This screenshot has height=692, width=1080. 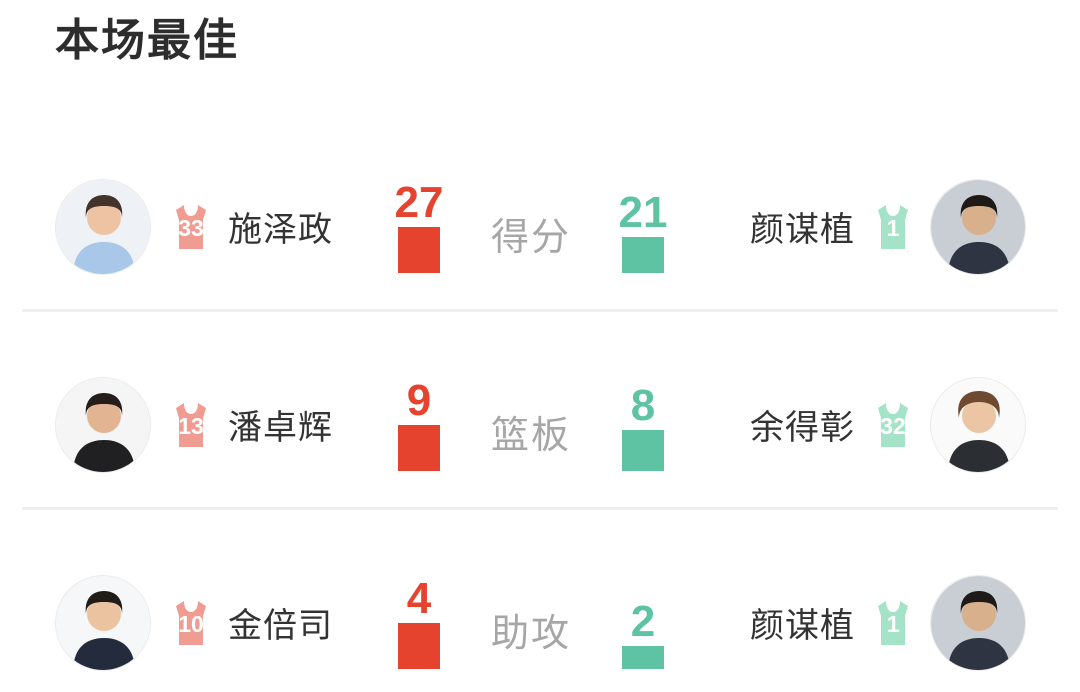 I want to click on jersey-number: 32, so click(x=893, y=425).